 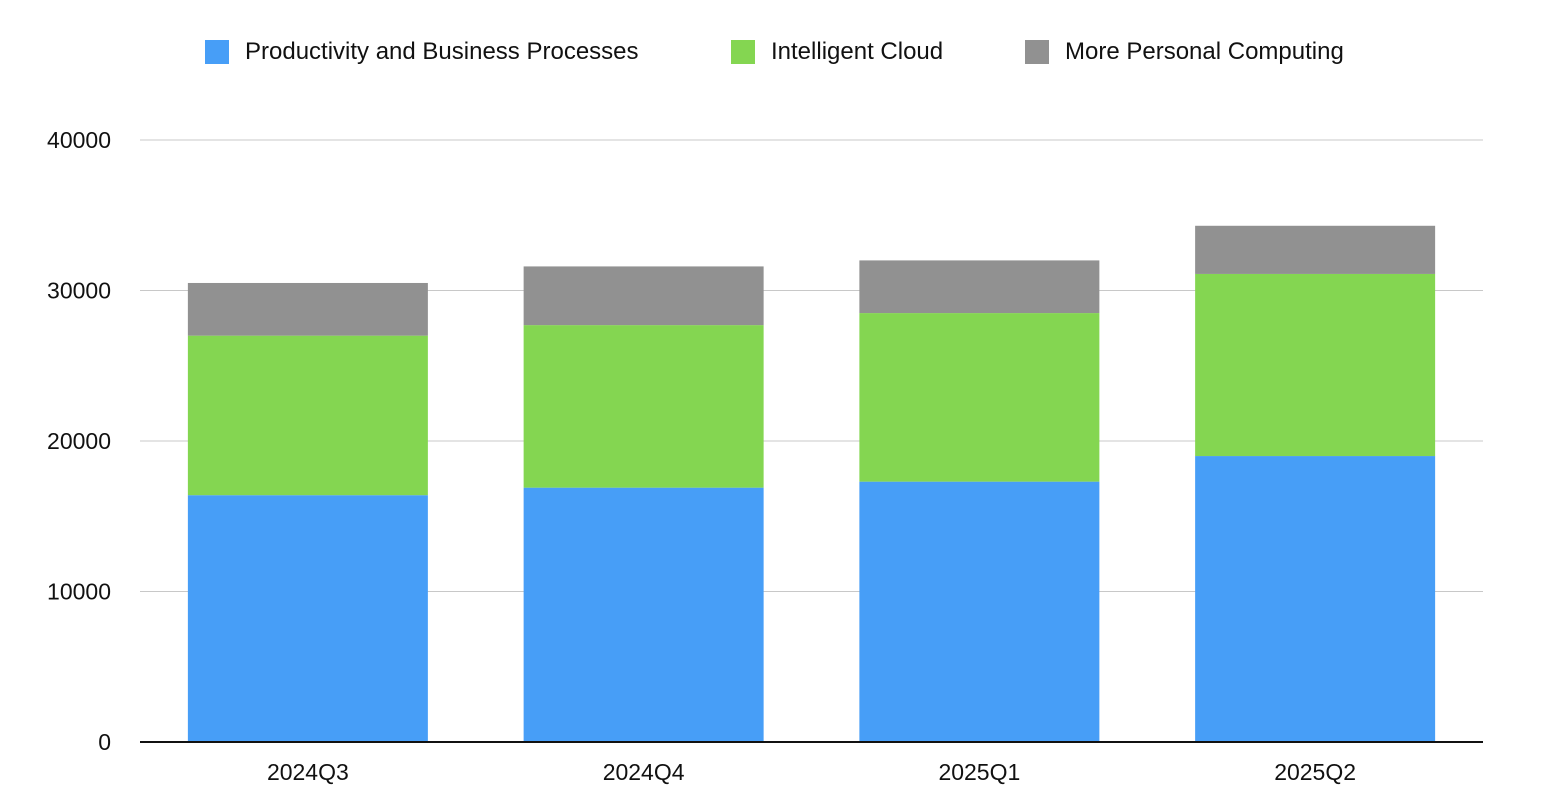 I want to click on x-tick-label: 2025Q2, so click(x=1315, y=772).